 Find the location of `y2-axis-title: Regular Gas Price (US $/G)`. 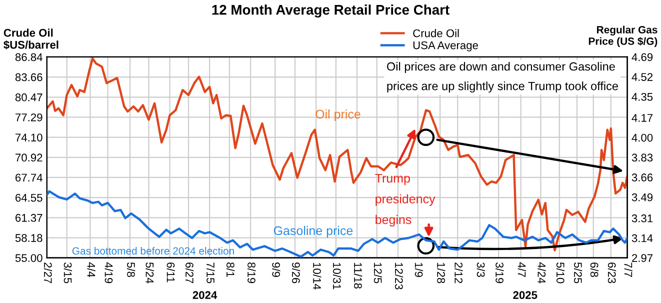

y2-axis-title: Regular Gas Price (US $/G) is located at coordinates (623, 36).